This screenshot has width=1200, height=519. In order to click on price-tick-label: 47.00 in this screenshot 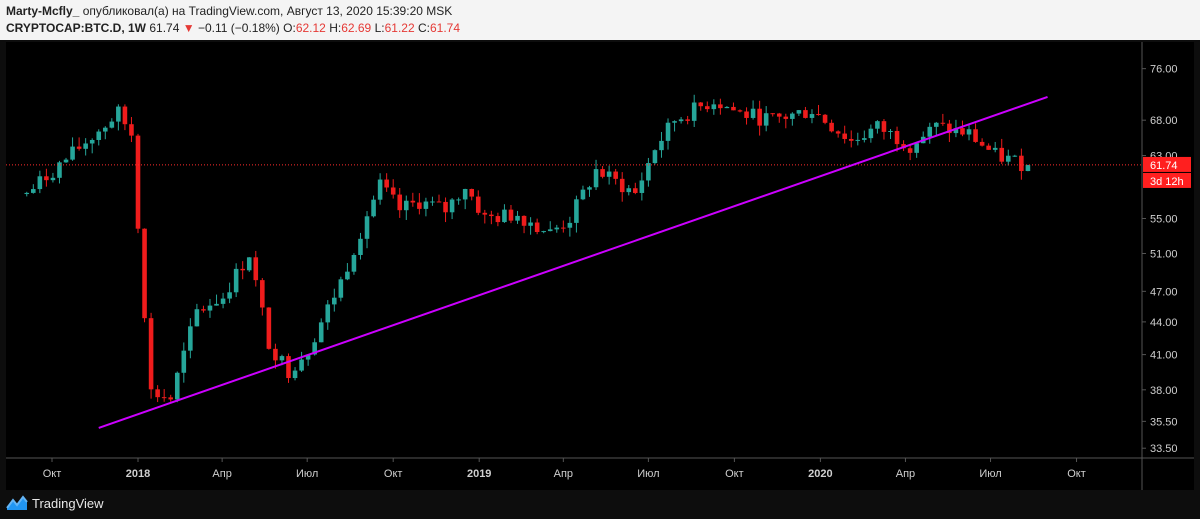, I will do `click(1164, 292)`.